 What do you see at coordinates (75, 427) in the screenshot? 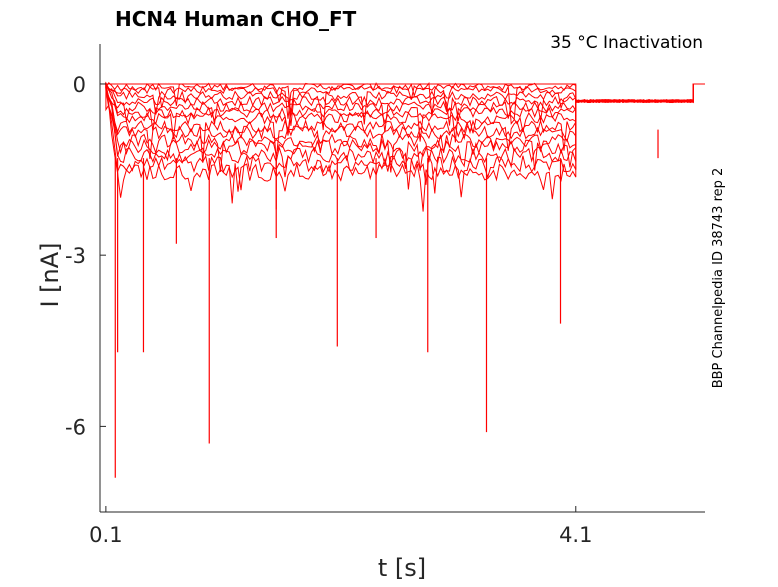
I see `y-tick-label: -6` at bounding box center [75, 427].